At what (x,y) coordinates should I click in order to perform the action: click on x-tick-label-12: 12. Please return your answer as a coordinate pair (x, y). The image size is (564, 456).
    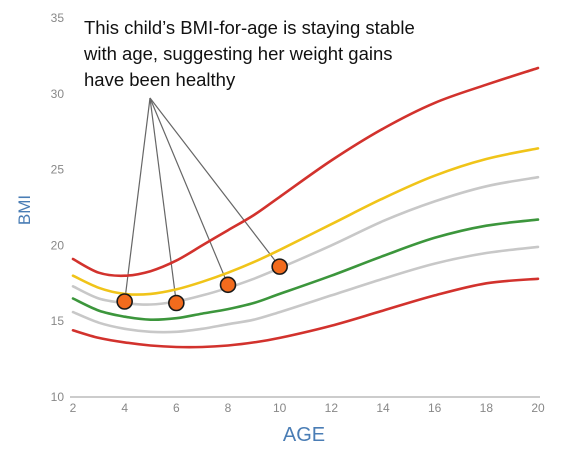
    Looking at the image, I should click on (332, 408).